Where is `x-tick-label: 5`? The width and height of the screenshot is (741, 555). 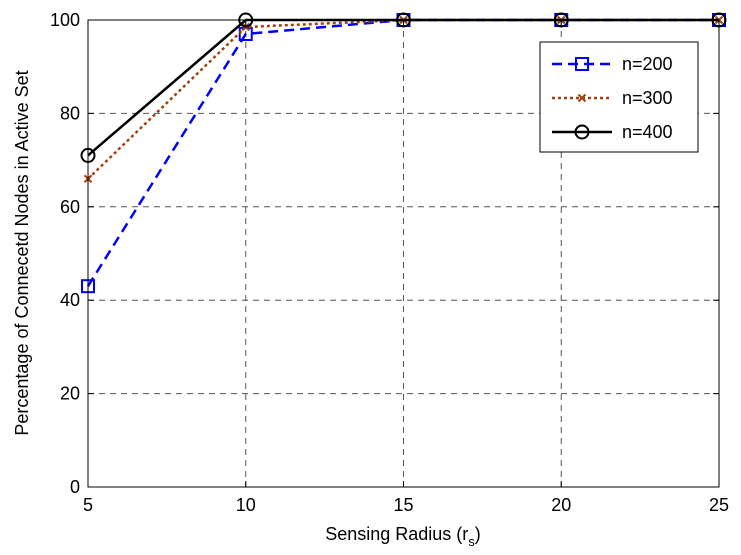
x-tick-label: 5 is located at coordinates (88, 505).